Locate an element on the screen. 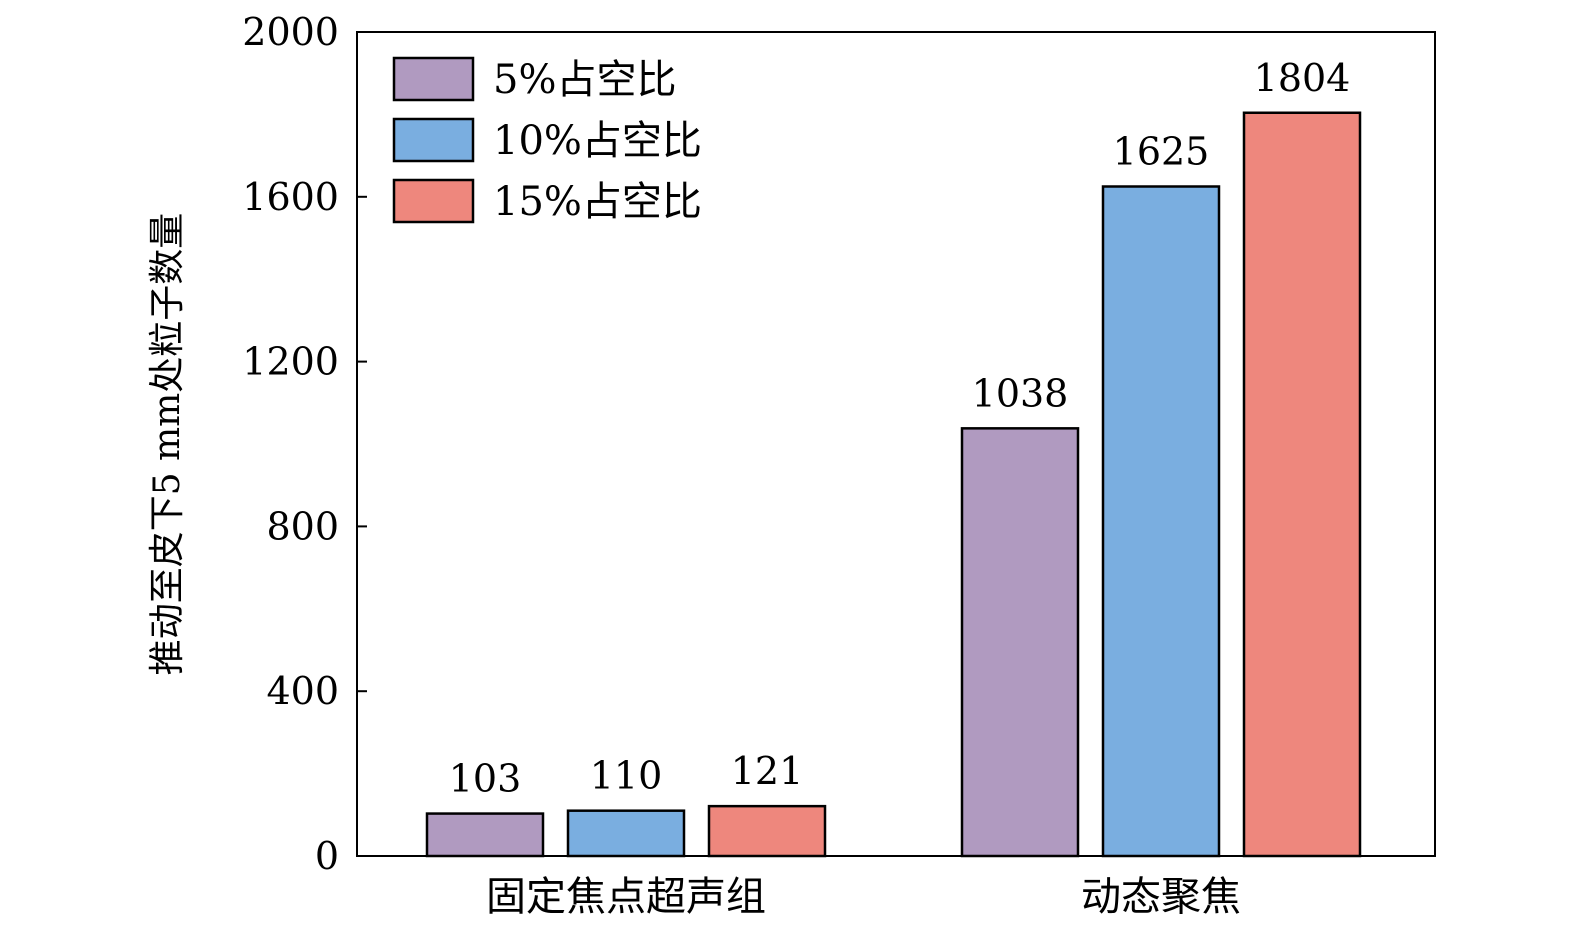  x-tick-label: 固定焦点超声组 is located at coordinates (626, 897).